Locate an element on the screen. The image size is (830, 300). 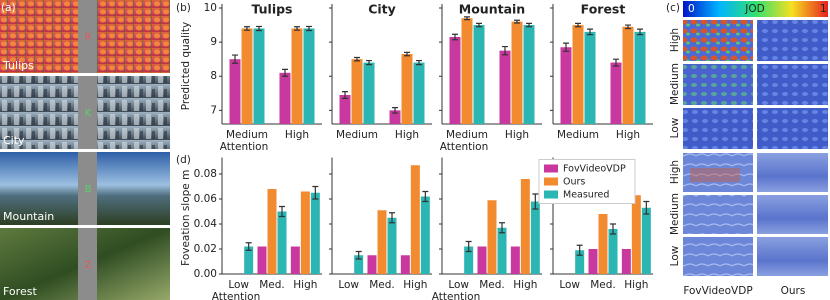
legend-swatch is located at coordinates (551, 181).